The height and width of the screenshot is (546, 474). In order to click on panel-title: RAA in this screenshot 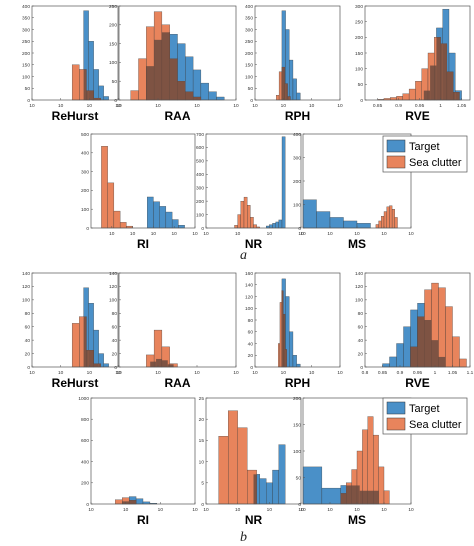, I will do `click(178, 383)`.